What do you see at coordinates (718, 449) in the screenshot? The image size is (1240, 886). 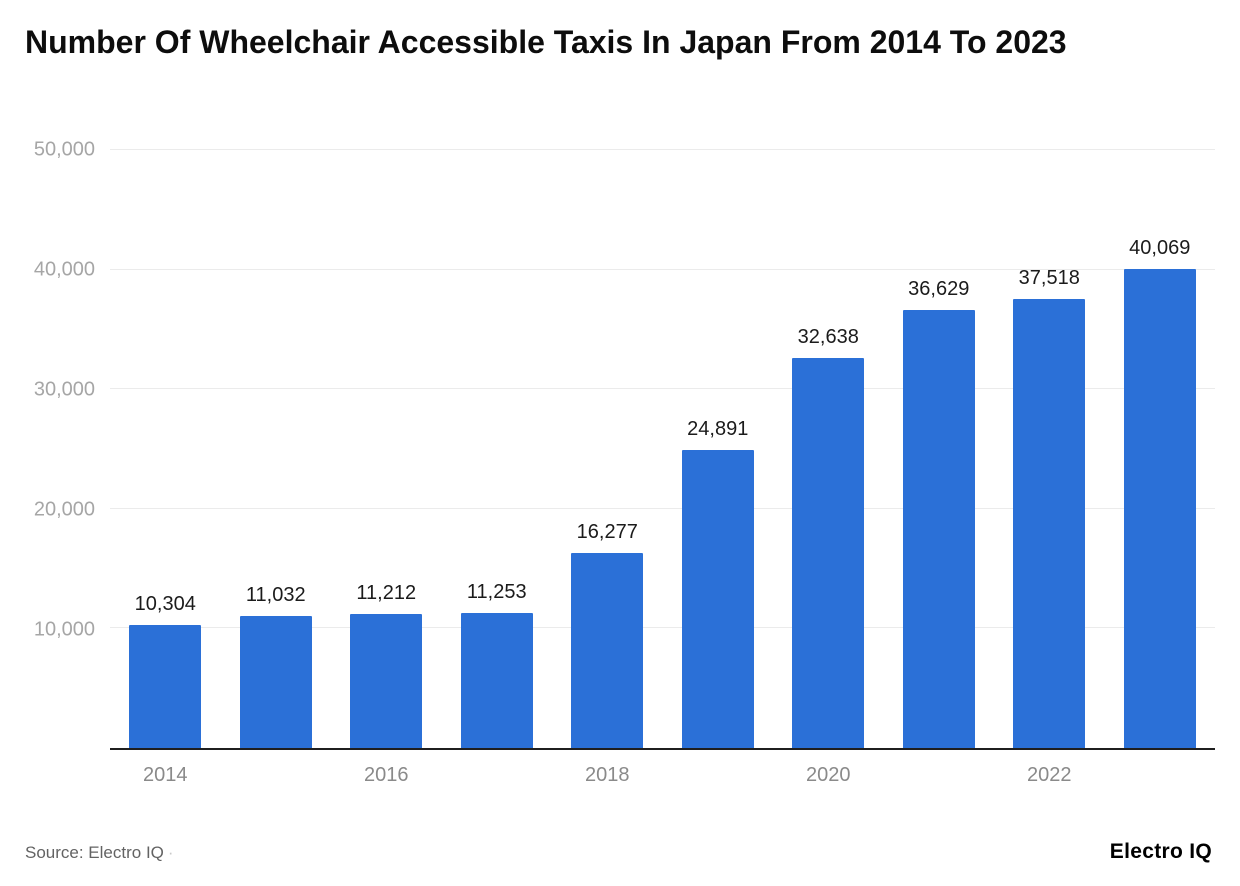 I see `bar-column-2019: 24,891` at bounding box center [718, 449].